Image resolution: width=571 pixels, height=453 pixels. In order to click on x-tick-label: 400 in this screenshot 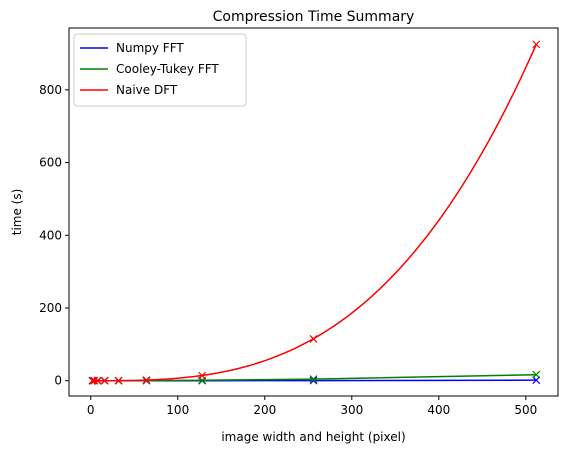, I will do `click(438, 410)`.